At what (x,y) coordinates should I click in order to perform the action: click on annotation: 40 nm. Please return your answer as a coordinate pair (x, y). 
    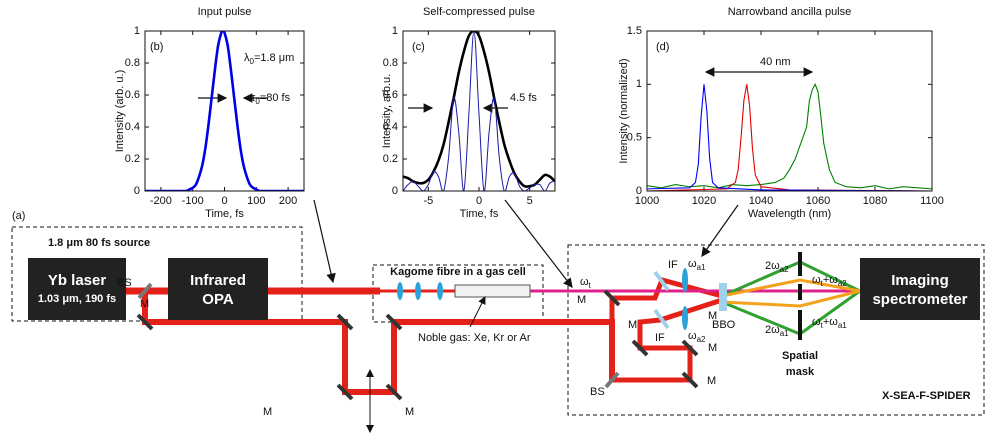
    Looking at the image, I should click on (775, 62).